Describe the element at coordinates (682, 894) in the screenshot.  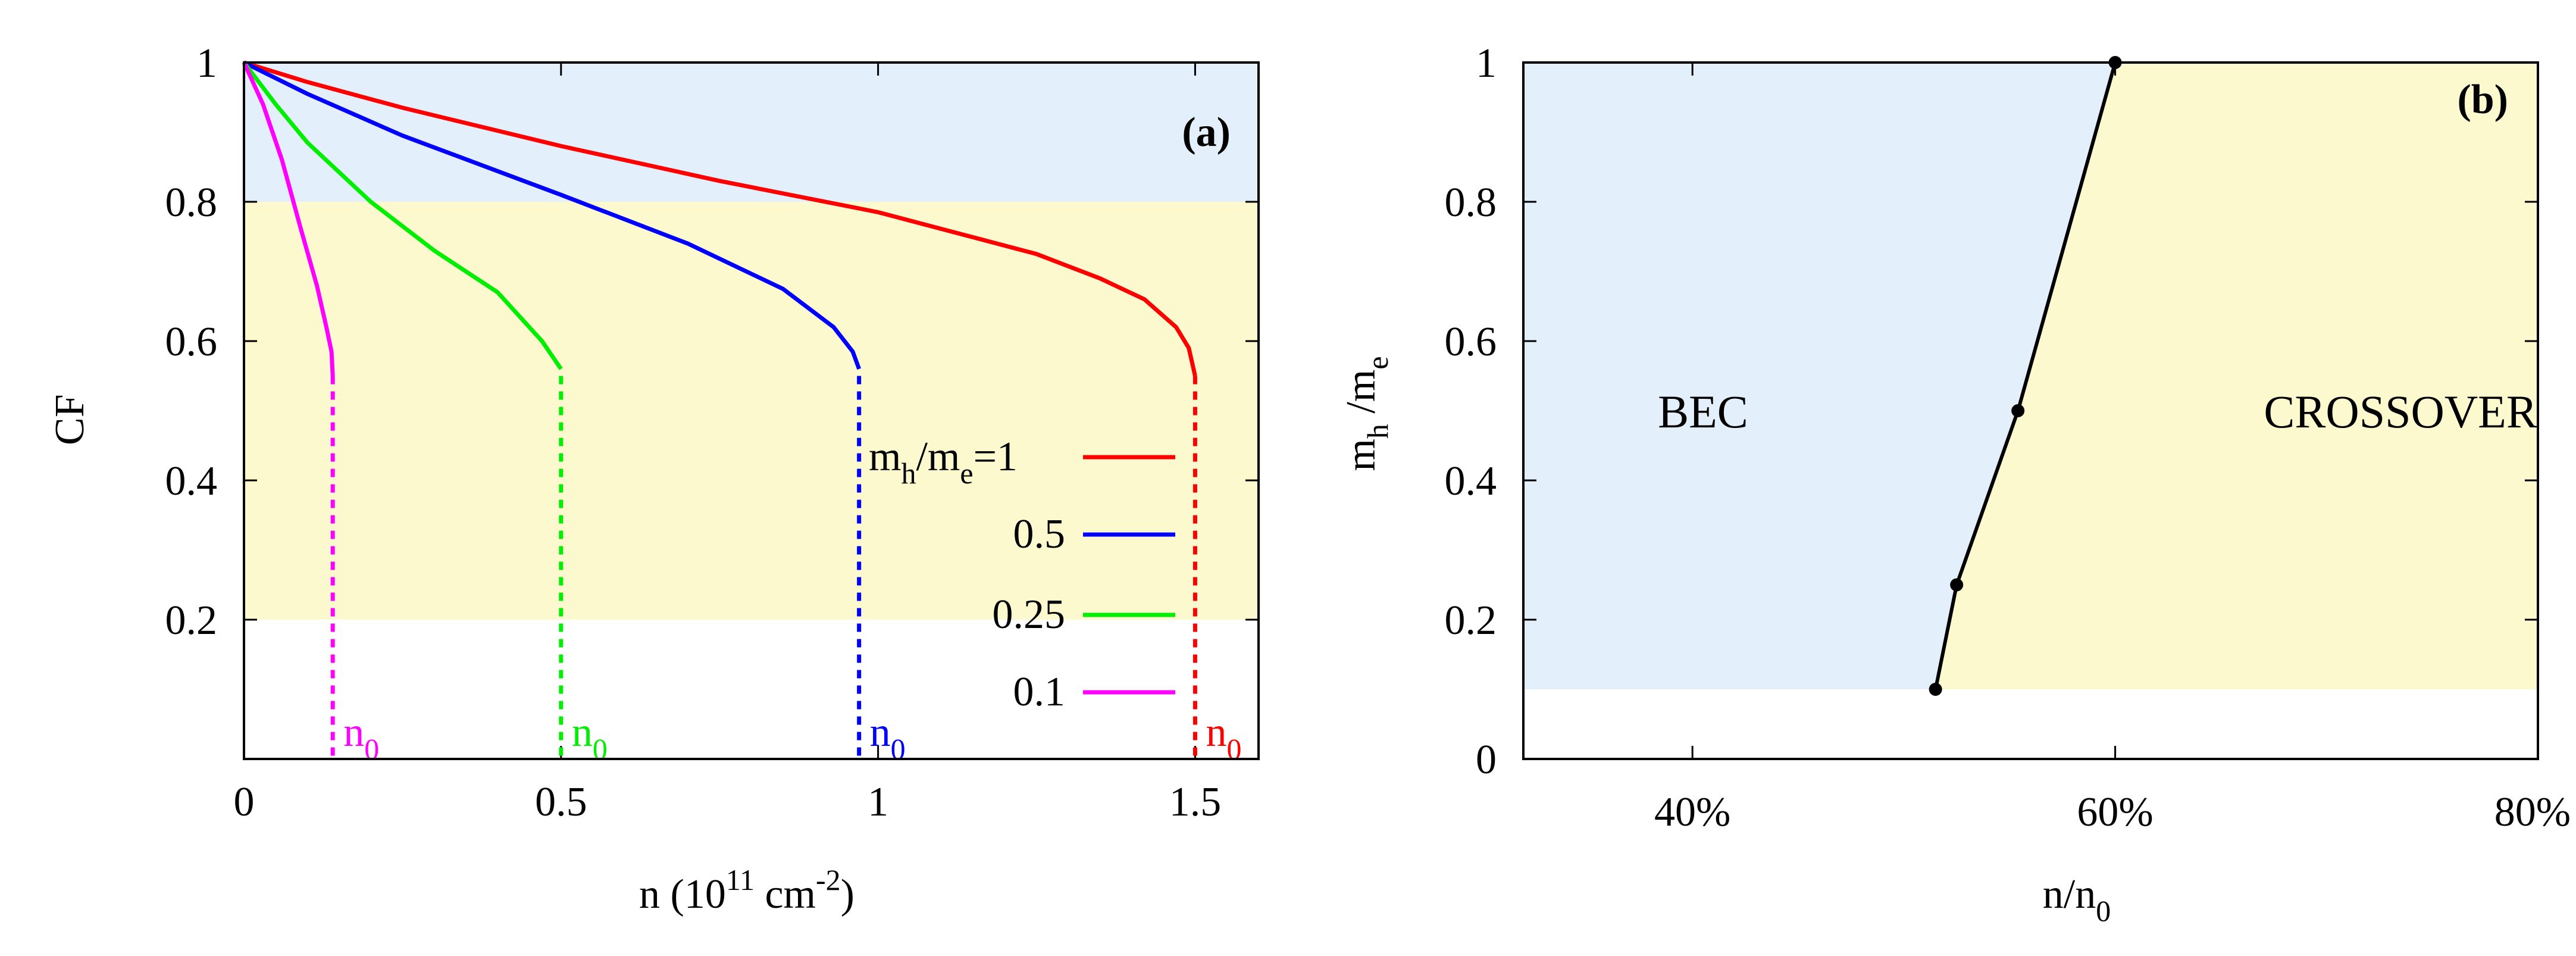
I see `x-axis-label-base: n (10` at that location.